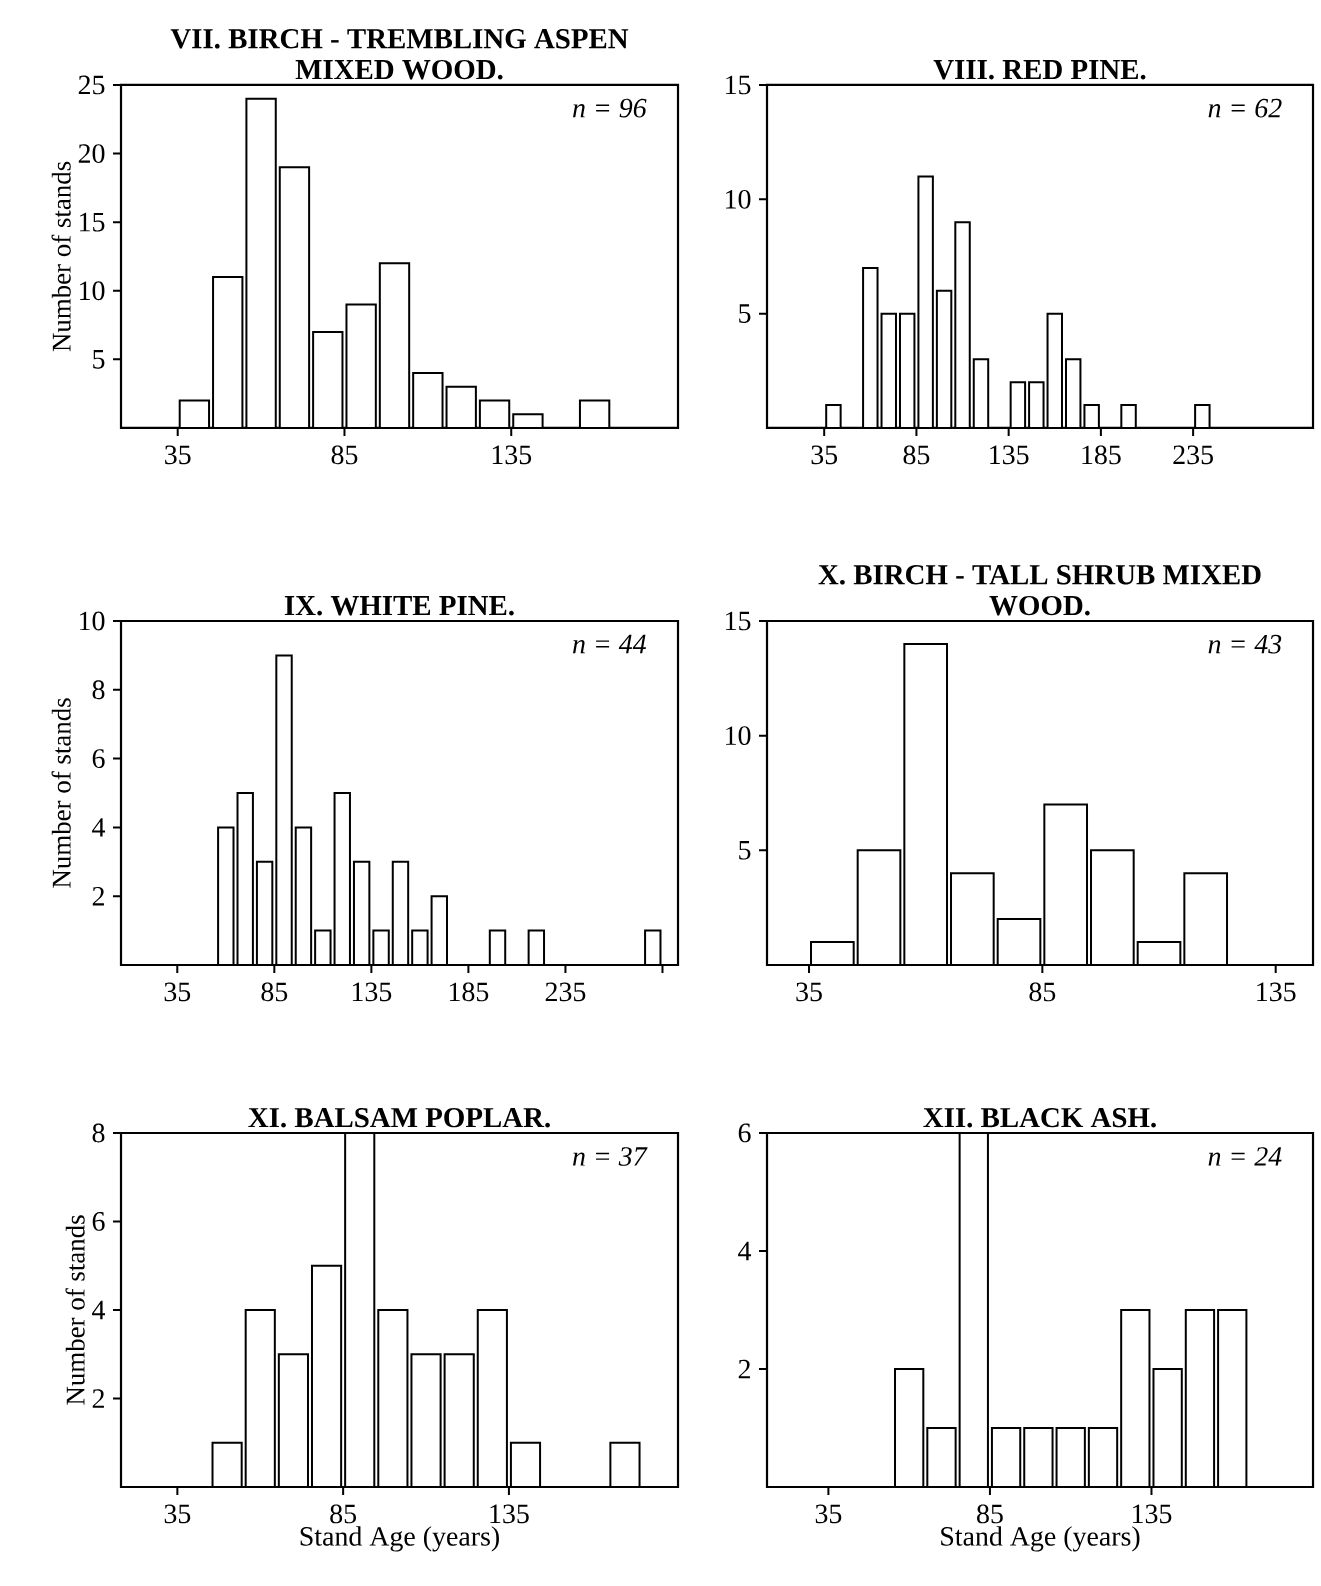 The height and width of the screenshot is (1586, 1321). I want to click on chart-title: XII. BLACK ASH., so click(1039, 1117).